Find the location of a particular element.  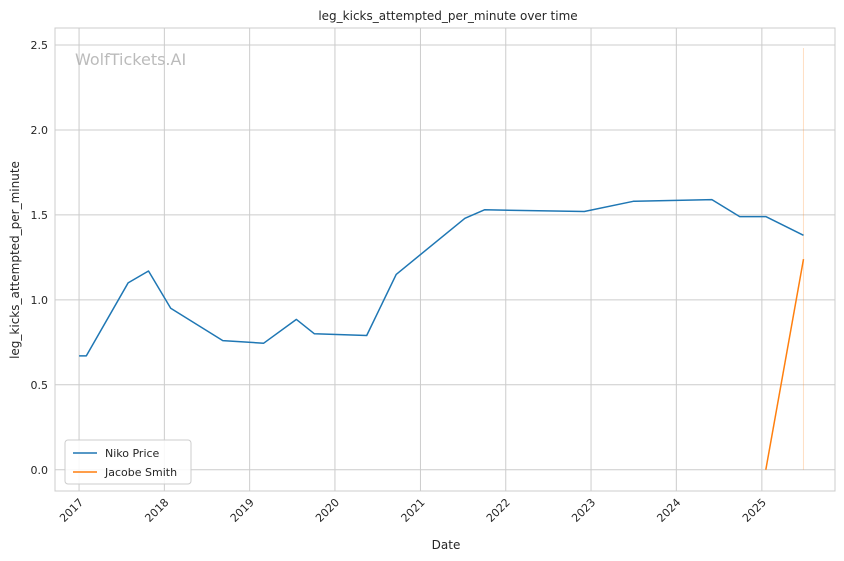

legend: Niko Price Jacobe Smith is located at coordinates (128, 462).